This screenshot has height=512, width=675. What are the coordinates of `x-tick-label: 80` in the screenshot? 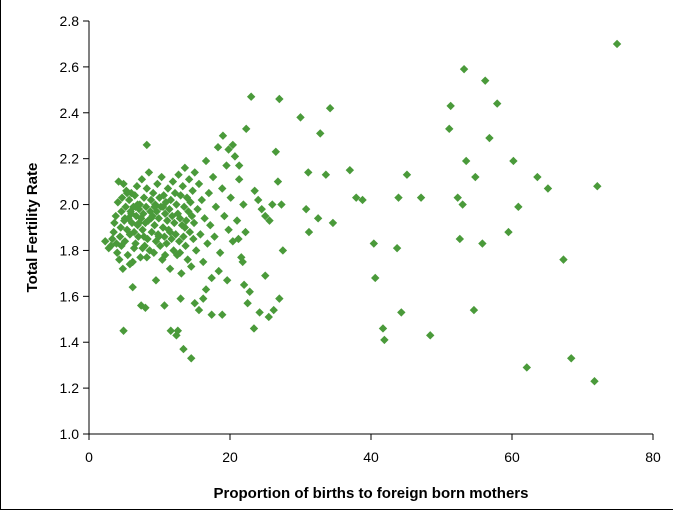 It's located at (653, 457).